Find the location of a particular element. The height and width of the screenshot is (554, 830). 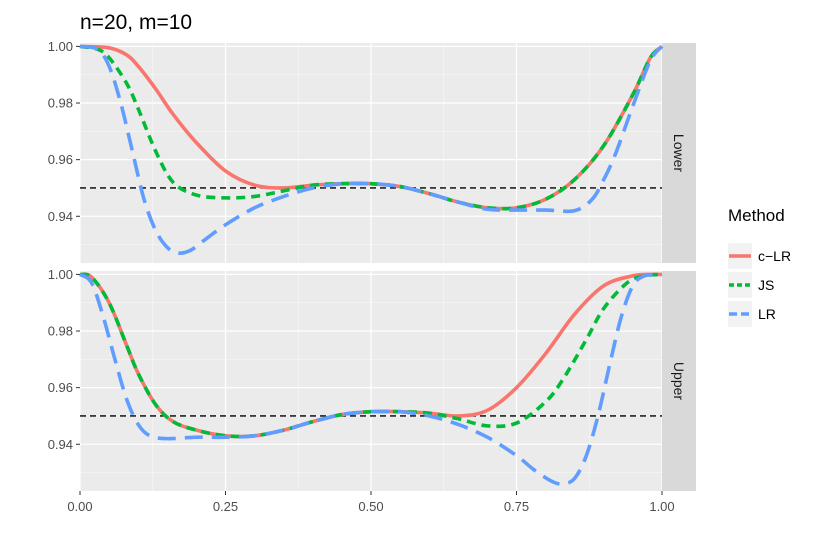

facet-strip-label: Upper is located at coordinates (679, 381).